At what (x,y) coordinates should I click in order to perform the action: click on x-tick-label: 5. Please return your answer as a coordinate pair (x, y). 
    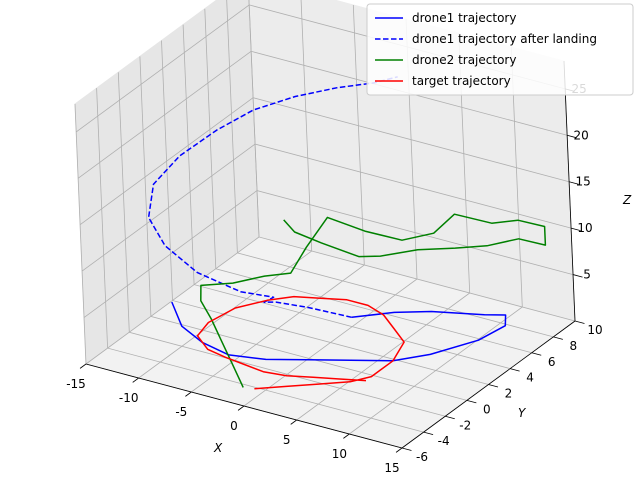
    Looking at the image, I should click on (287, 440).